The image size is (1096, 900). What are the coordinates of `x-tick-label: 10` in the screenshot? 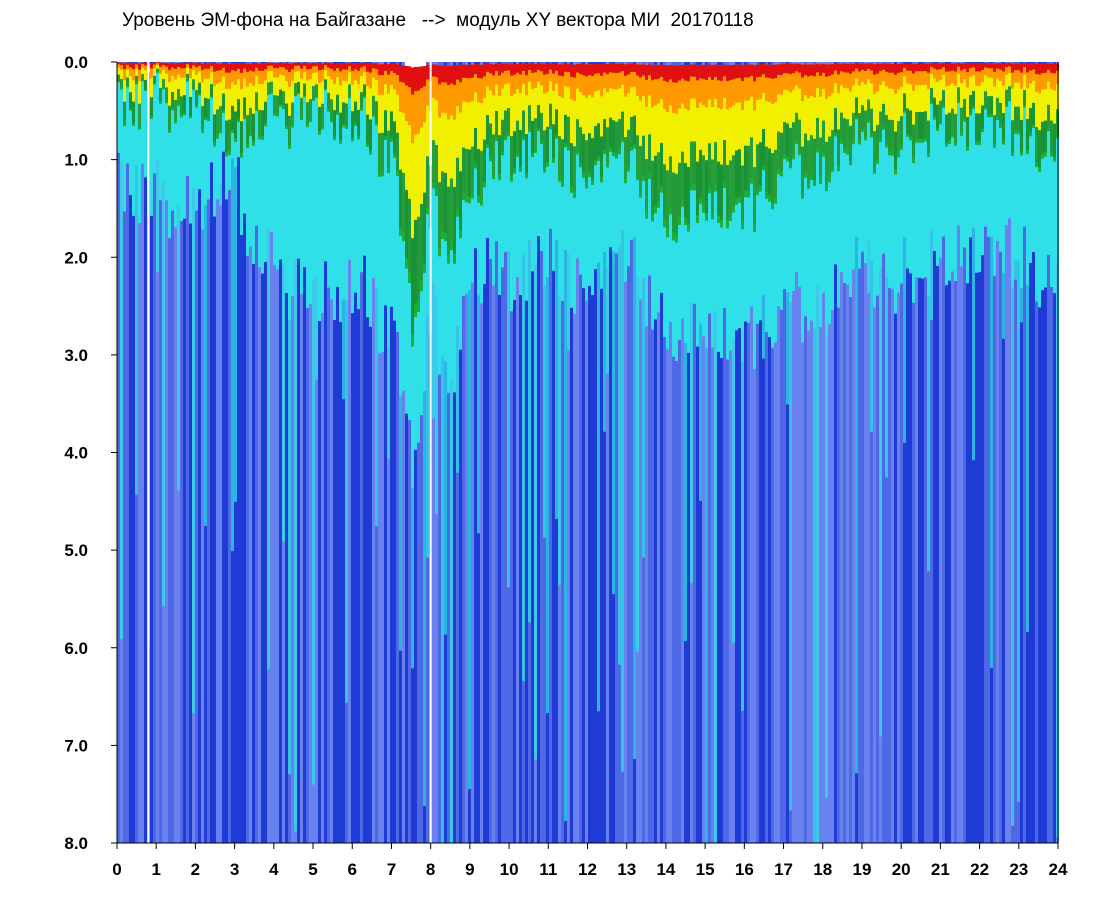 It's located at (509, 869).